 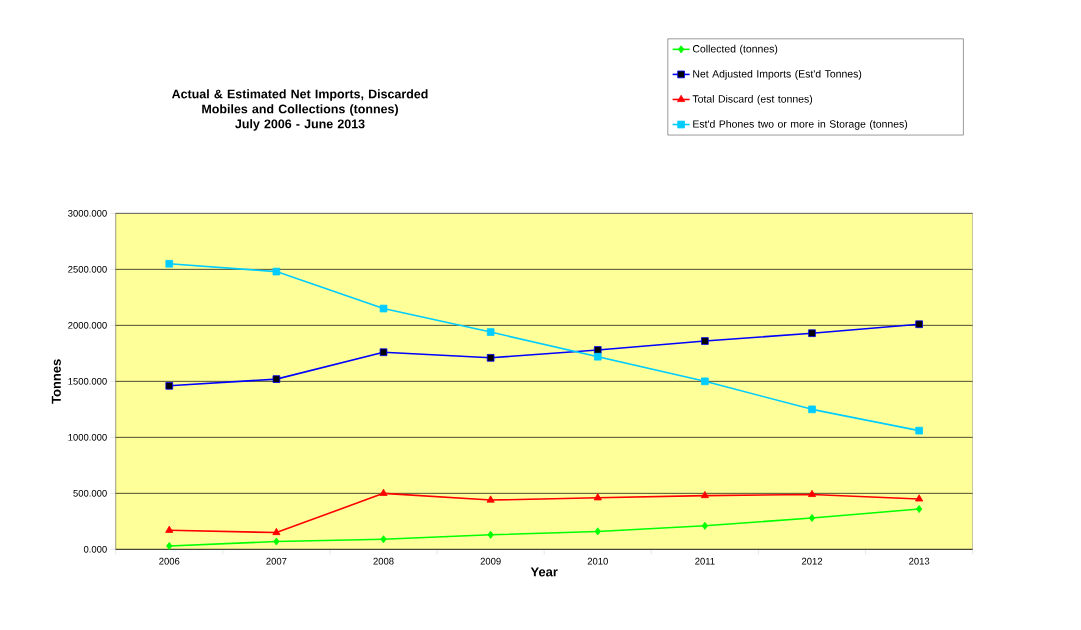 What do you see at coordinates (87, 325) in the screenshot?
I see `y-tick-label: 2000.000` at bounding box center [87, 325].